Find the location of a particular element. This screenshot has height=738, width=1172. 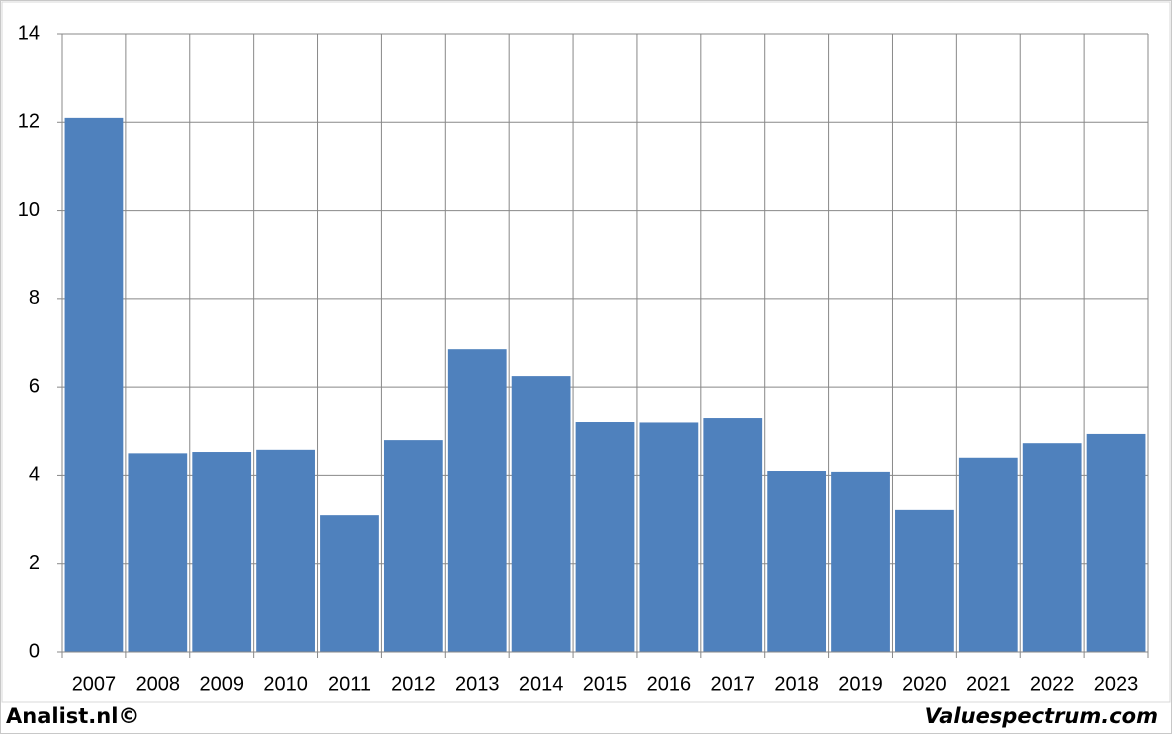

x-tick-label: 2012 is located at coordinates (413, 684).